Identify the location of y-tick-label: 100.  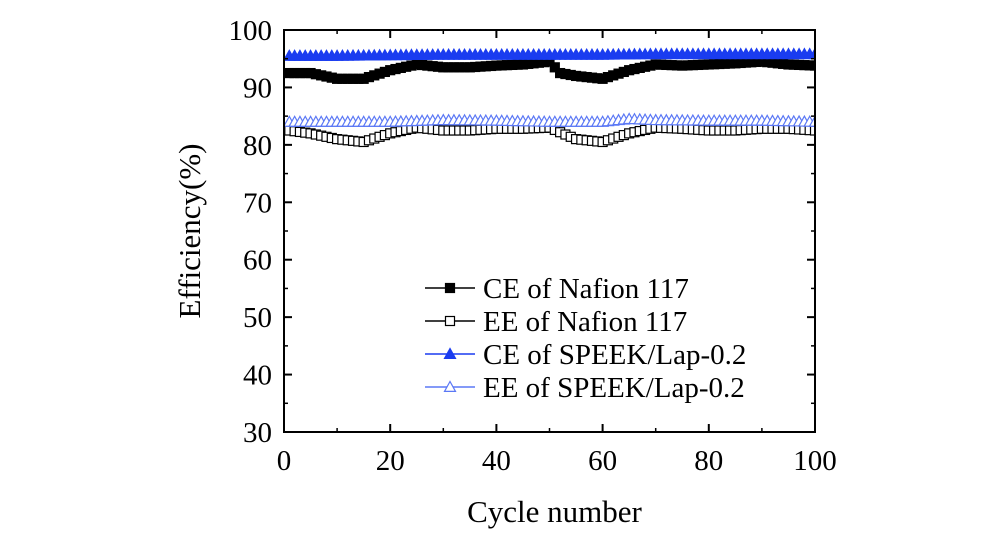
(251, 31).